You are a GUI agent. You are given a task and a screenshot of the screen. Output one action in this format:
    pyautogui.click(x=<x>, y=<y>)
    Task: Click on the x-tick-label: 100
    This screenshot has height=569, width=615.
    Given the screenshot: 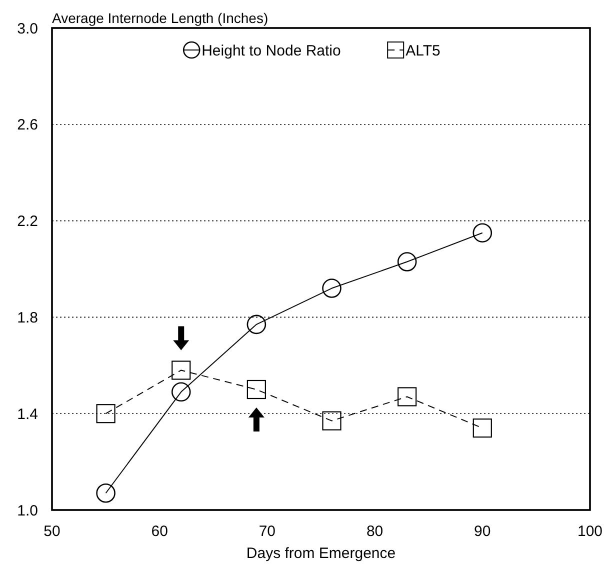 What is the action you would take?
    pyautogui.click(x=590, y=531)
    